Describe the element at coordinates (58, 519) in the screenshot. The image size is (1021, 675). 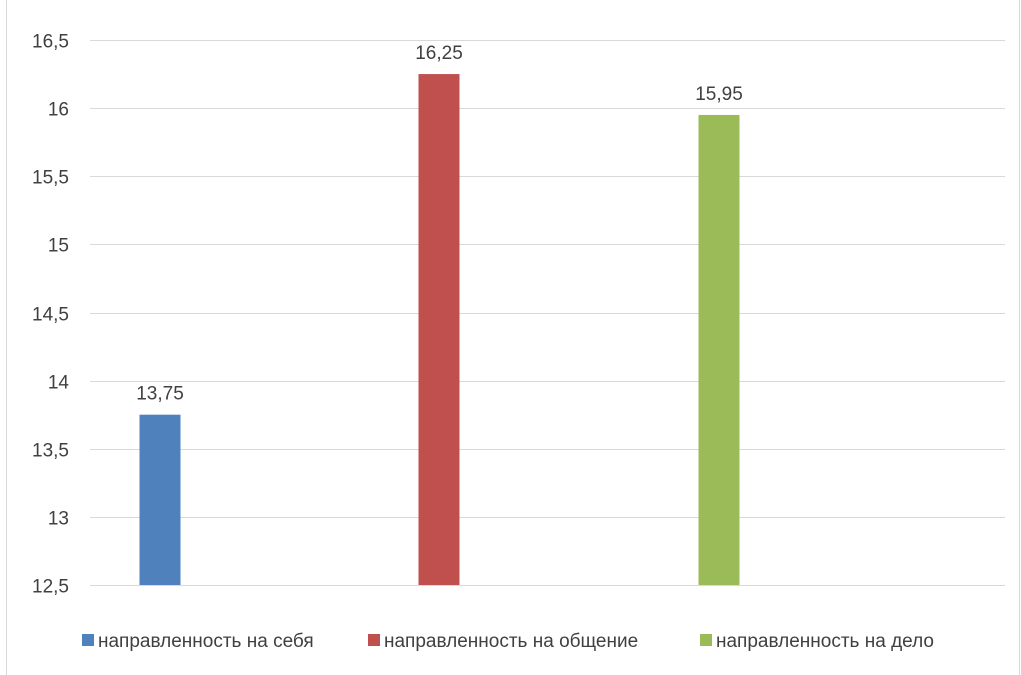
I see `y-tick-label: 13` at that location.